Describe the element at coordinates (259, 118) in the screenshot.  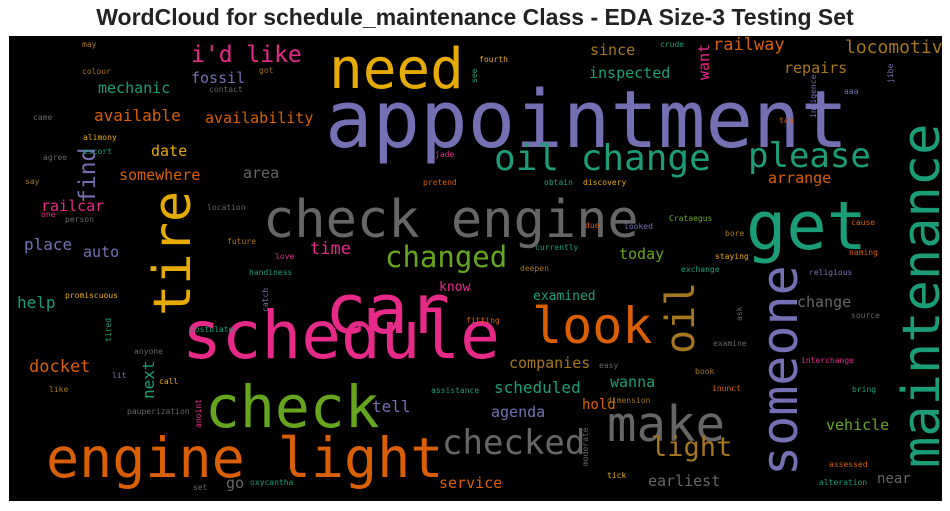
I see `word-availability: availability` at that location.